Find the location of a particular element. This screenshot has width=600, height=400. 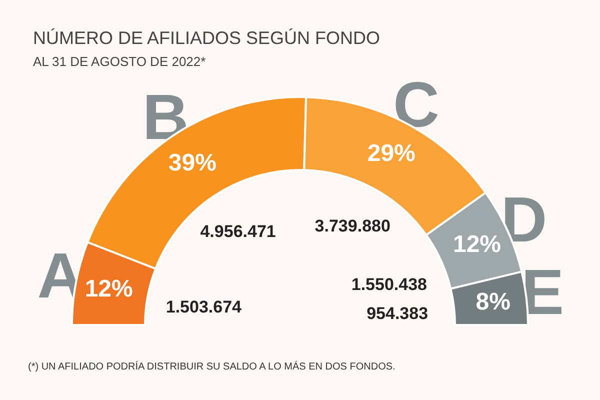

chart-subtitle: AL 31 DE AGOSTO DE 2022* is located at coordinates (119, 61).